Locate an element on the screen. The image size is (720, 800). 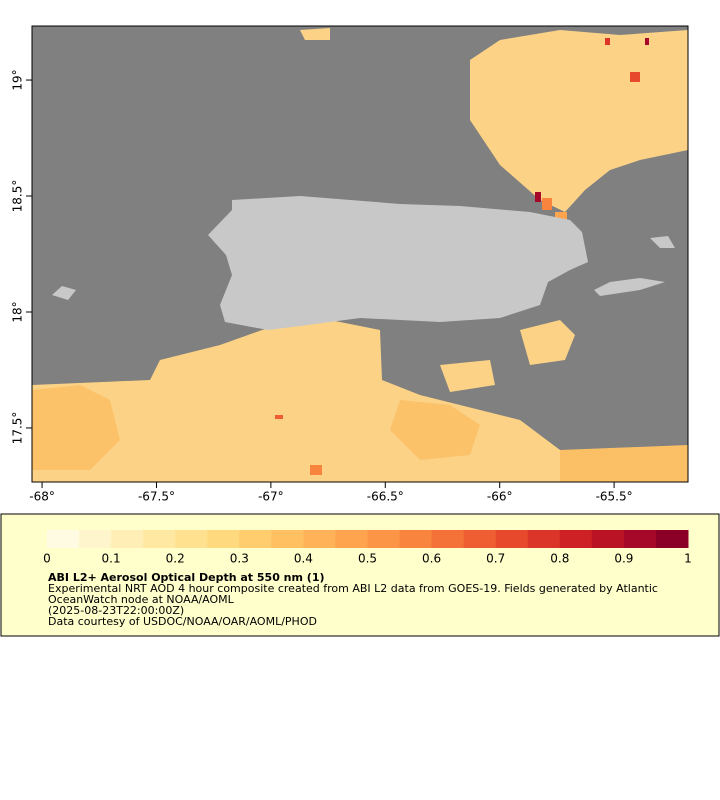
y-tick-label: 18° is located at coordinates (18, 311).